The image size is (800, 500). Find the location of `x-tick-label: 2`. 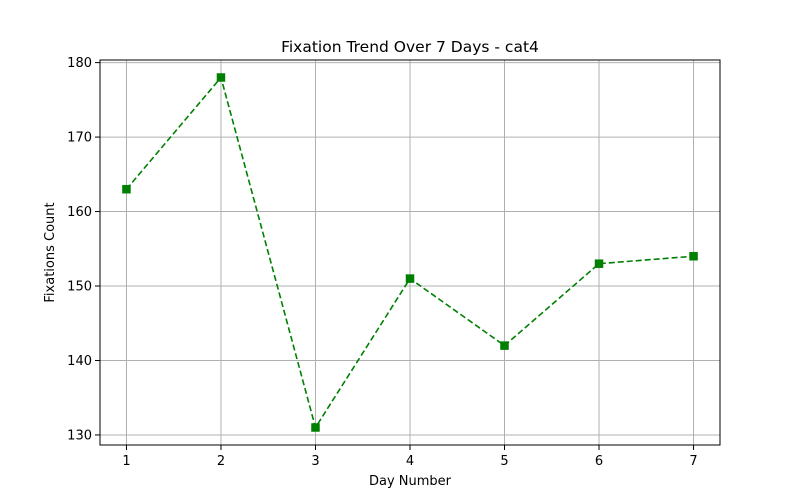

x-tick-label: 2 is located at coordinates (221, 461).